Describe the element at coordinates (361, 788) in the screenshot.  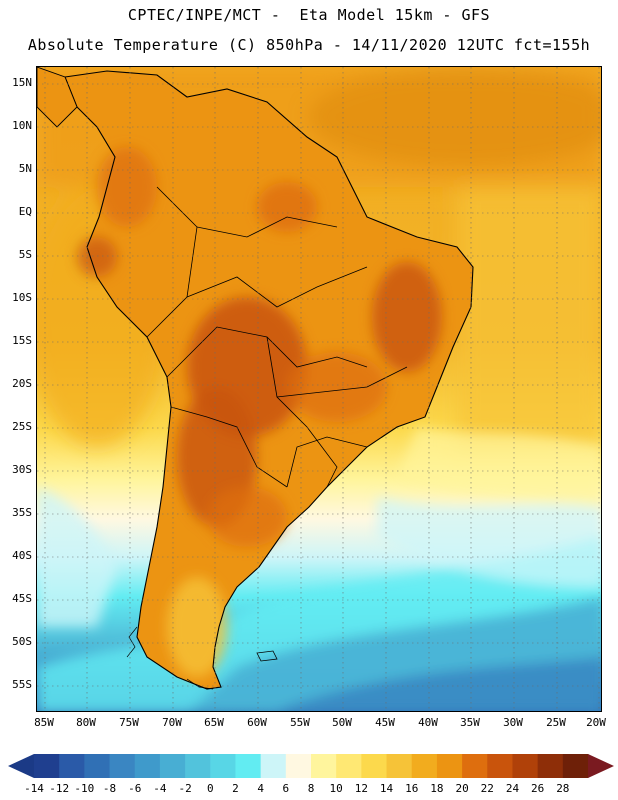
I see `colorbar-label: 12` at that location.